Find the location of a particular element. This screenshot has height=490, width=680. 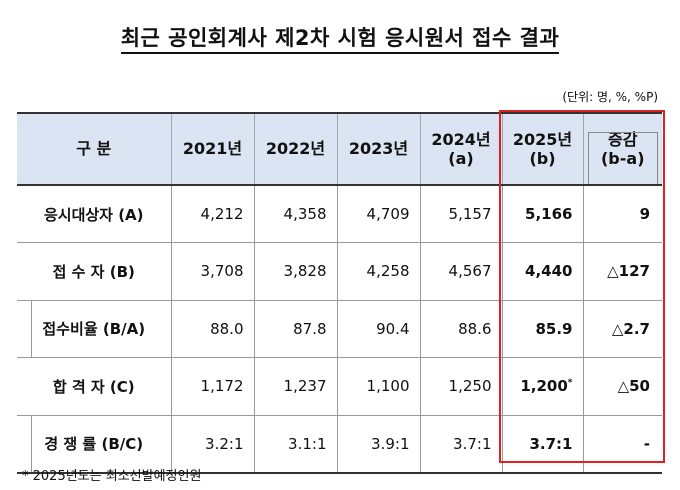

footnote-mark: * is located at coordinates (570, 383).